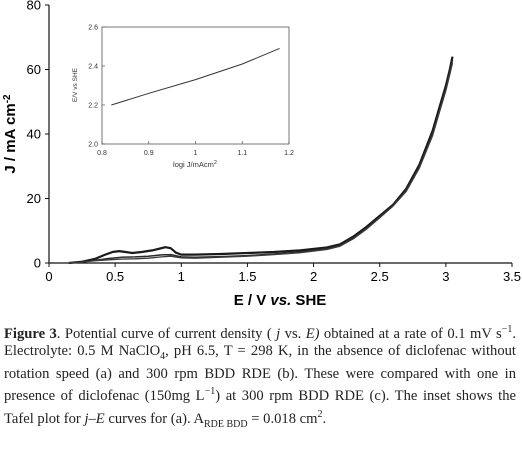 Image resolution: width=522 pixels, height=455 pixels. Describe the element at coordinates (34, 6) in the screenshot. I see `y-tick-label: 80` at that location.